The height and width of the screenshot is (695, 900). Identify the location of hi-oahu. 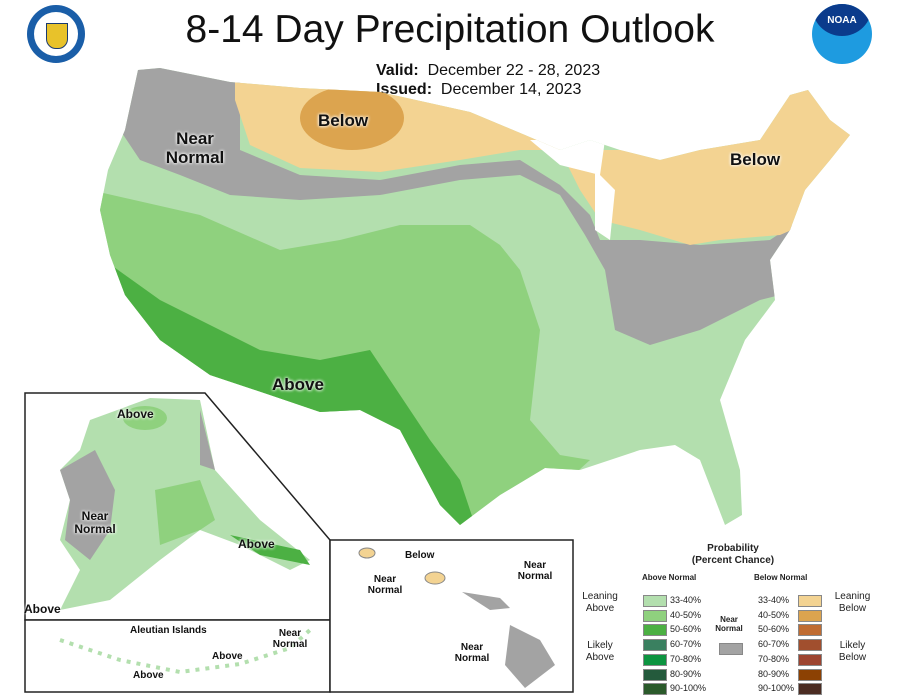
(435, 578).